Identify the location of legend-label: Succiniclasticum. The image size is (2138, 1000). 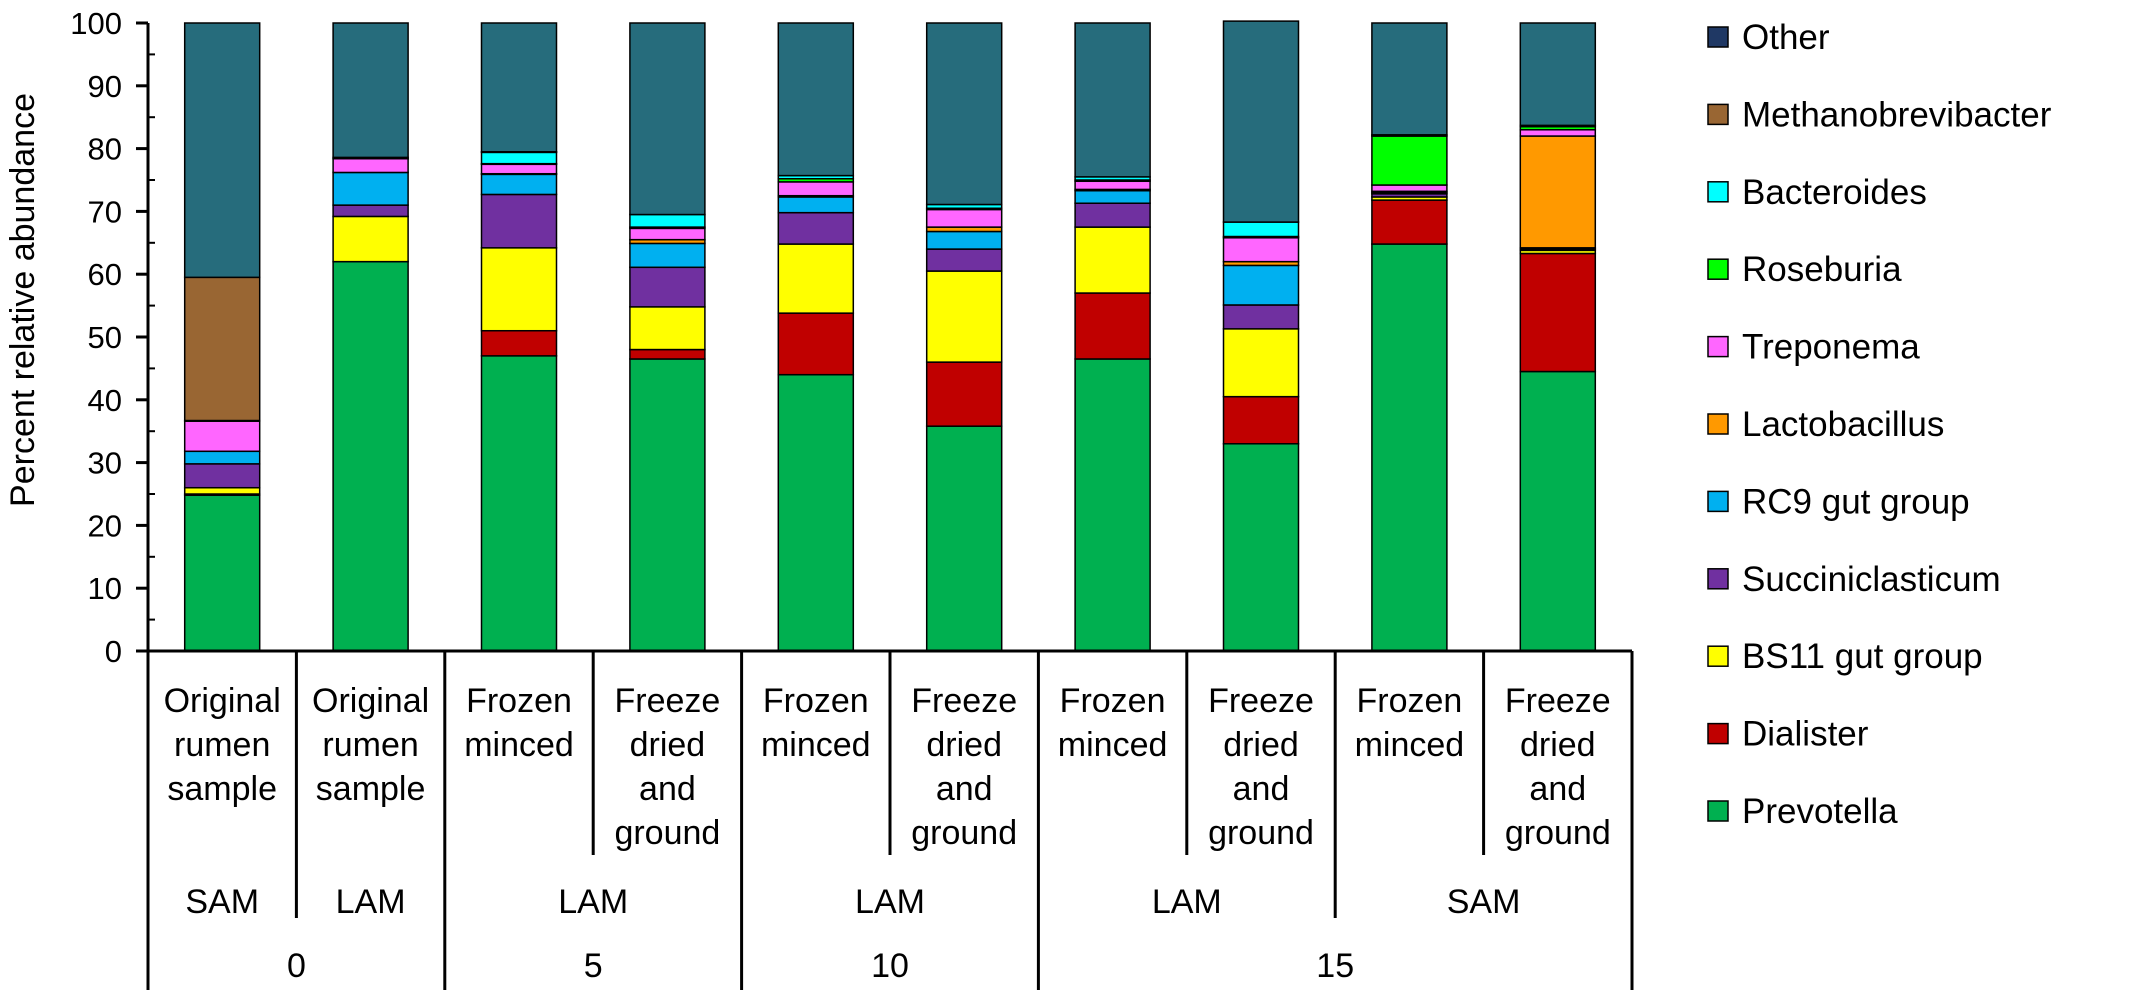
(1871, 579).